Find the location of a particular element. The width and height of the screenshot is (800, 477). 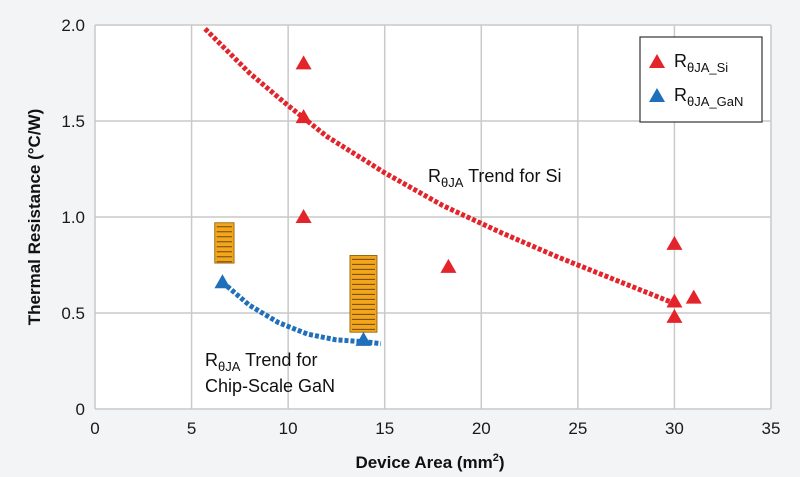

legend: RθJA_Si RθJA_GaN is located at coordinates (701, 79).